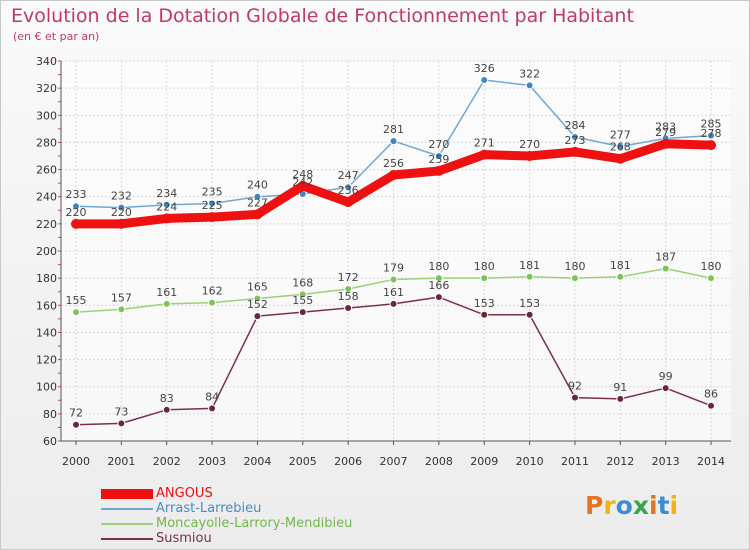  What do you see at coordinates (46, 197) in the screenshot?
I see `y-tick-label: 240` at bounding box center [46, 197].